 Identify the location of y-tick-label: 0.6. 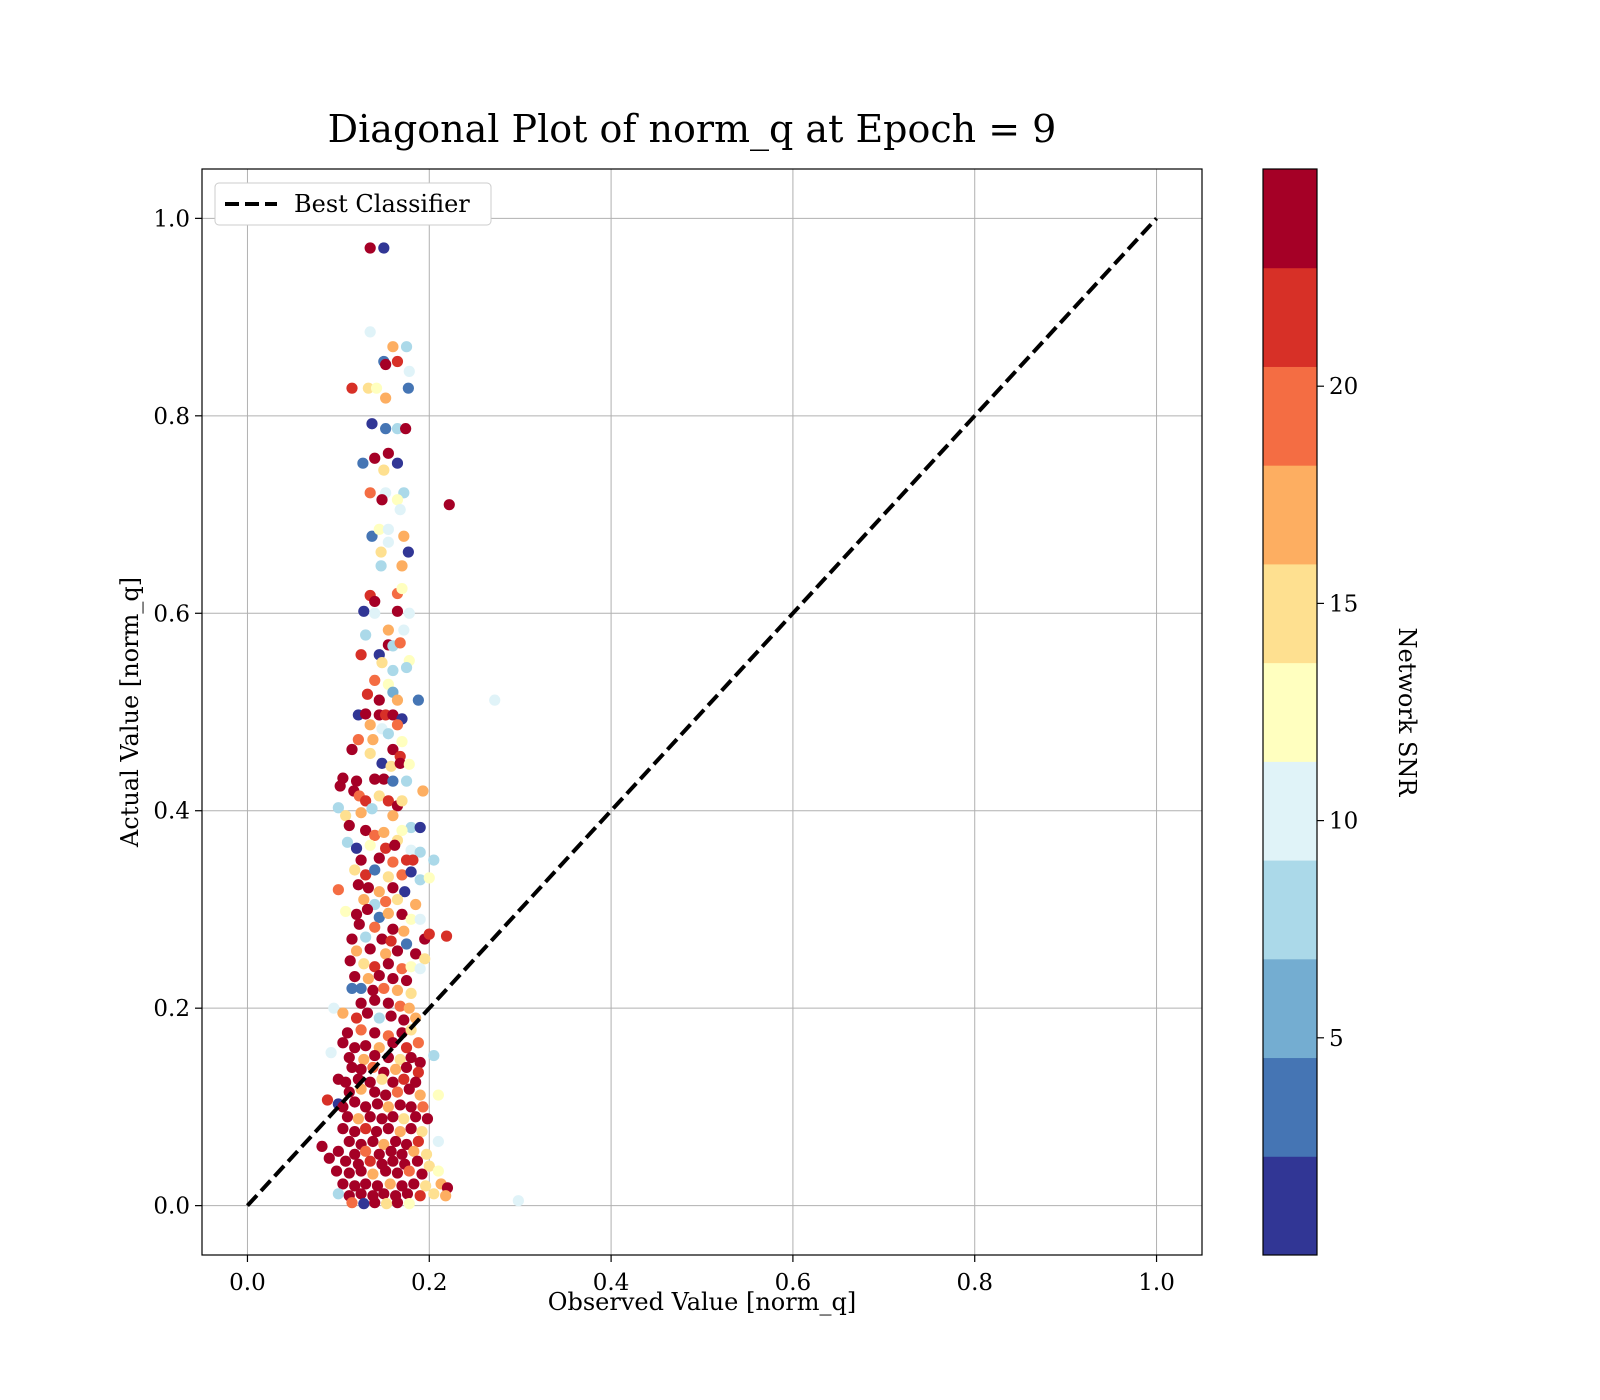
(171, 614).